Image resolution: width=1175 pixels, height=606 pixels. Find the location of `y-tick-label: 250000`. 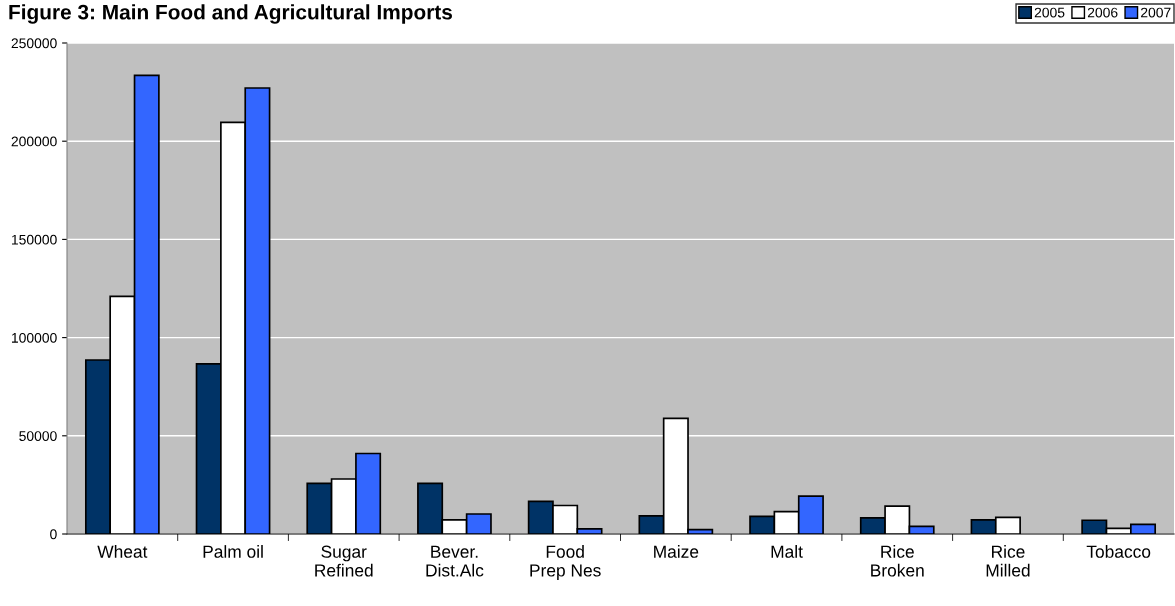

y-tick-label: 250000 is located at coordinates (34, 43).